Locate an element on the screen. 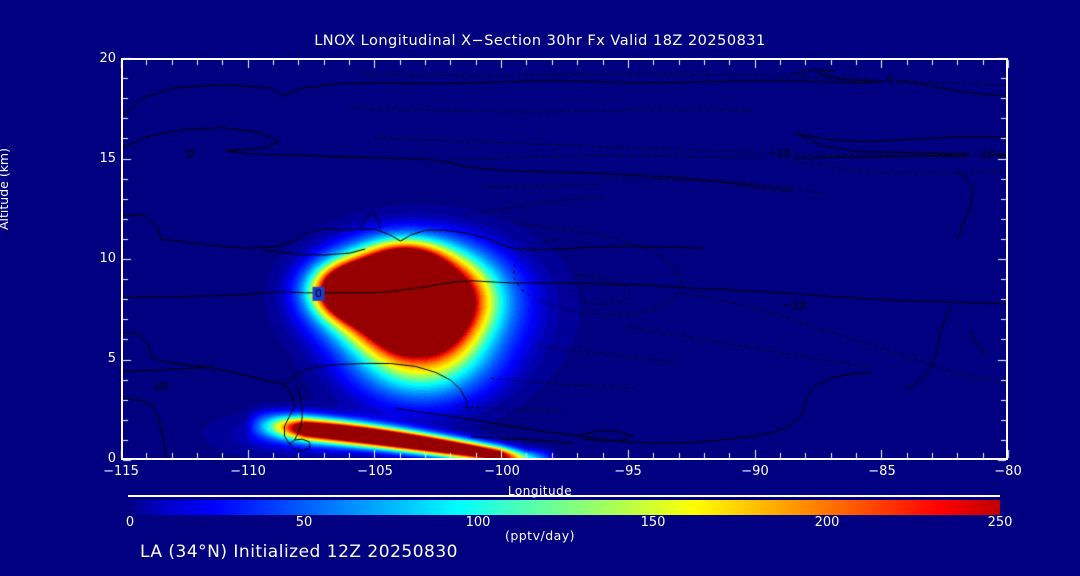 The image size is (1080, 576). y-tick-label-20: 20 is located at coordinates (107, 58).